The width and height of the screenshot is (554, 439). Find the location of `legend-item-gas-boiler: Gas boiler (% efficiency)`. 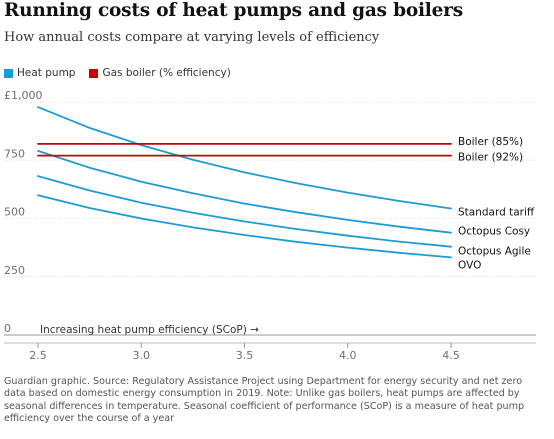

legend-item-gas-boiler: Gas boiler (% efficiency) is located at coordinates (160, 73).